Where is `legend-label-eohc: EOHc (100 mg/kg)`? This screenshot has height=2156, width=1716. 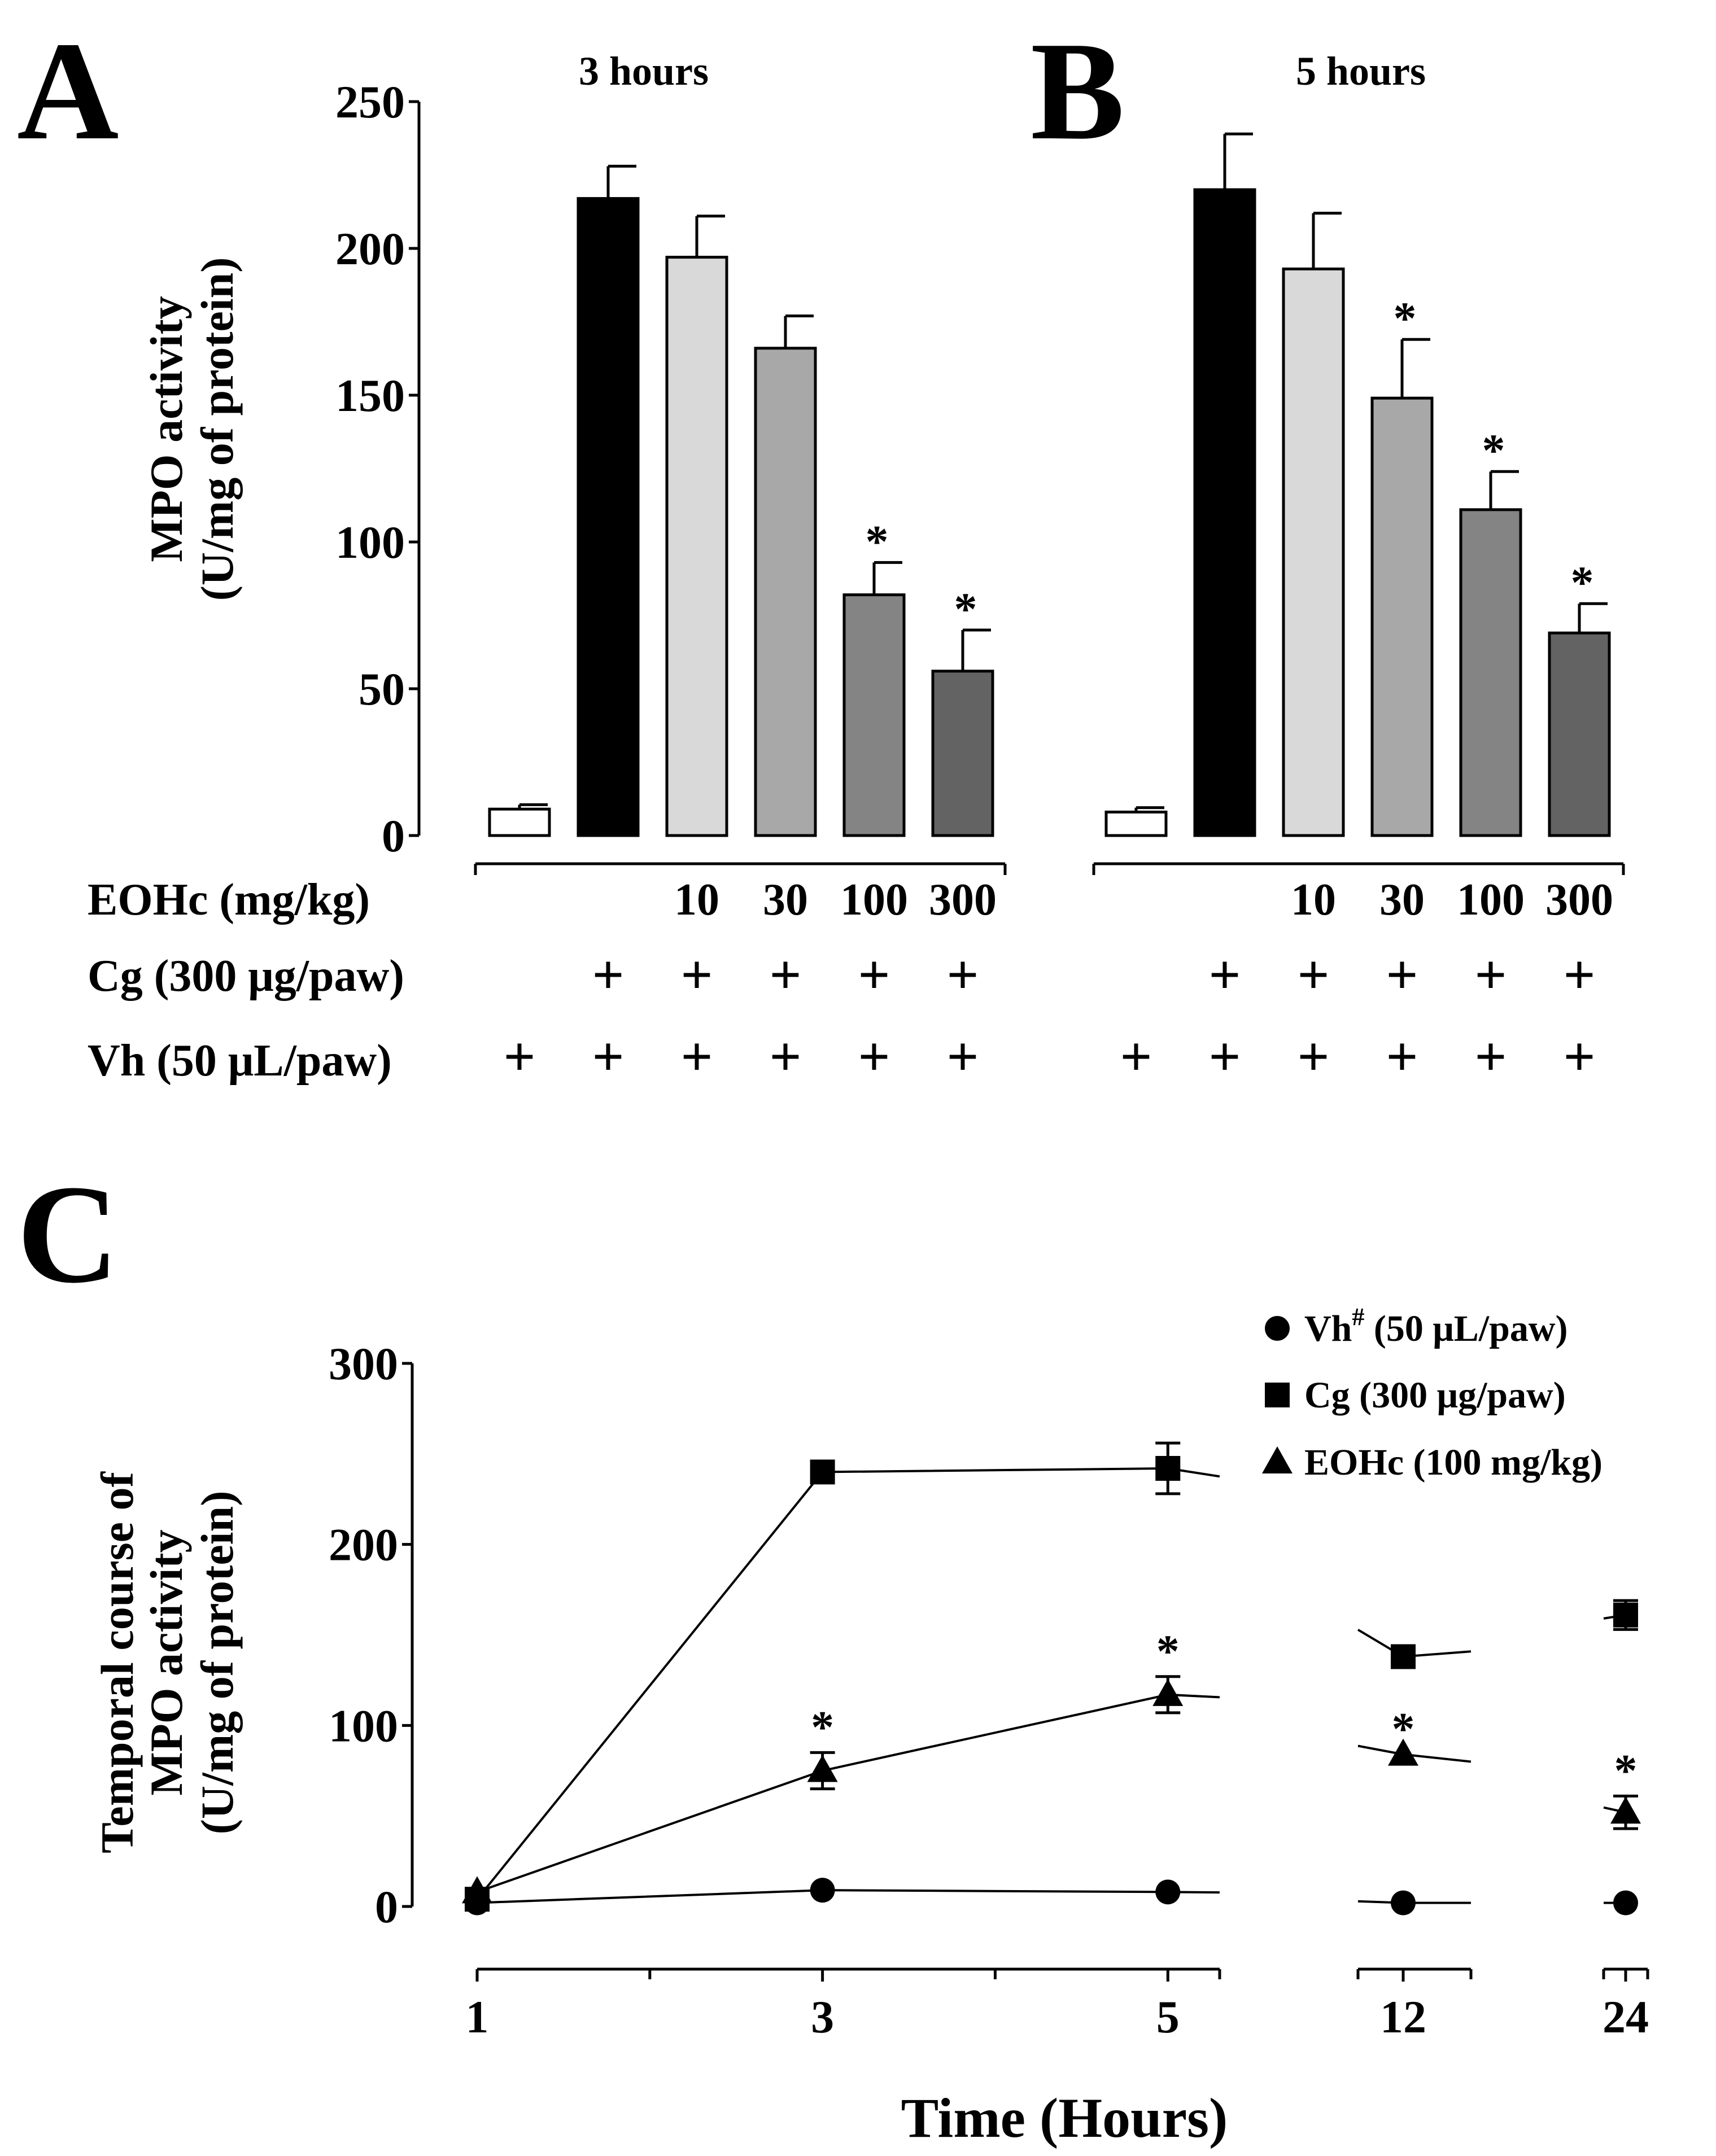 legend-label-eohc: EOHc (100 mg/kg) is located at coordinates (1453, 1462).